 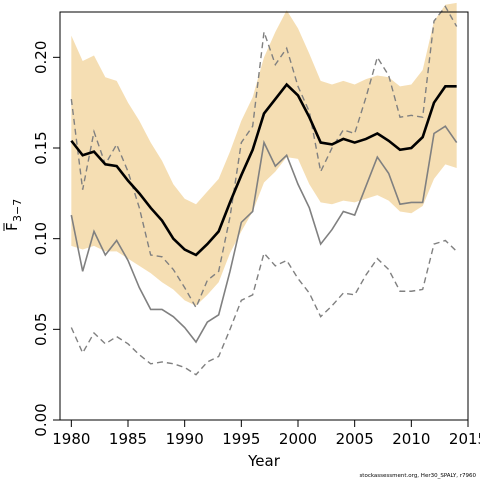 I want to click on y-tick-label: 0.05, so click(x=41, y=329).